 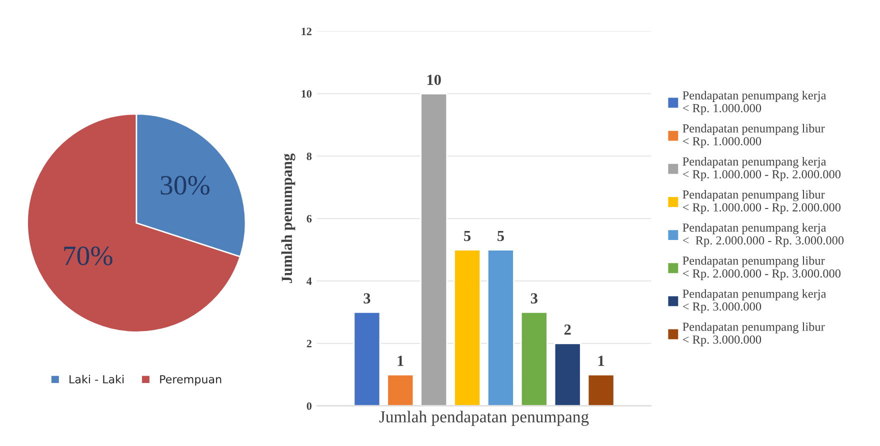 I want to click on legend-label: Pendapatan penumpang kerja < Rp. 1.000.000 - Rp. 2.000.000, so click(x=761, y=168).